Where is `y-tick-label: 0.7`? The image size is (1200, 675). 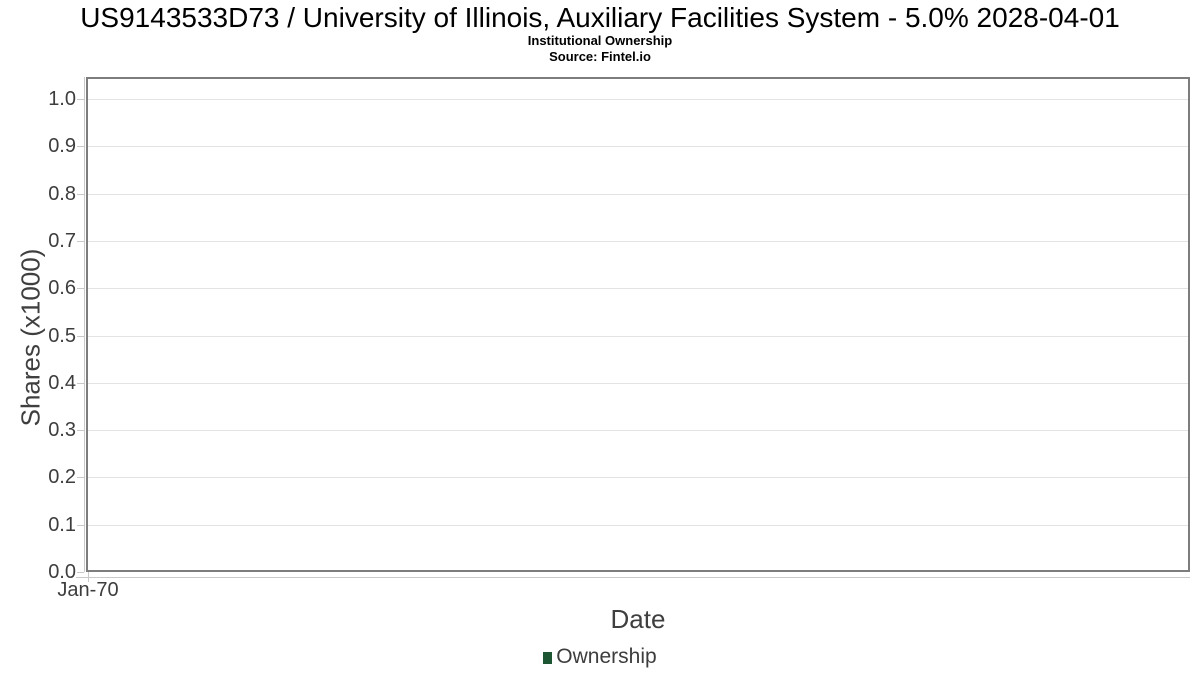 y-tick-label: 0.7 is located at coordinates (62, 241).